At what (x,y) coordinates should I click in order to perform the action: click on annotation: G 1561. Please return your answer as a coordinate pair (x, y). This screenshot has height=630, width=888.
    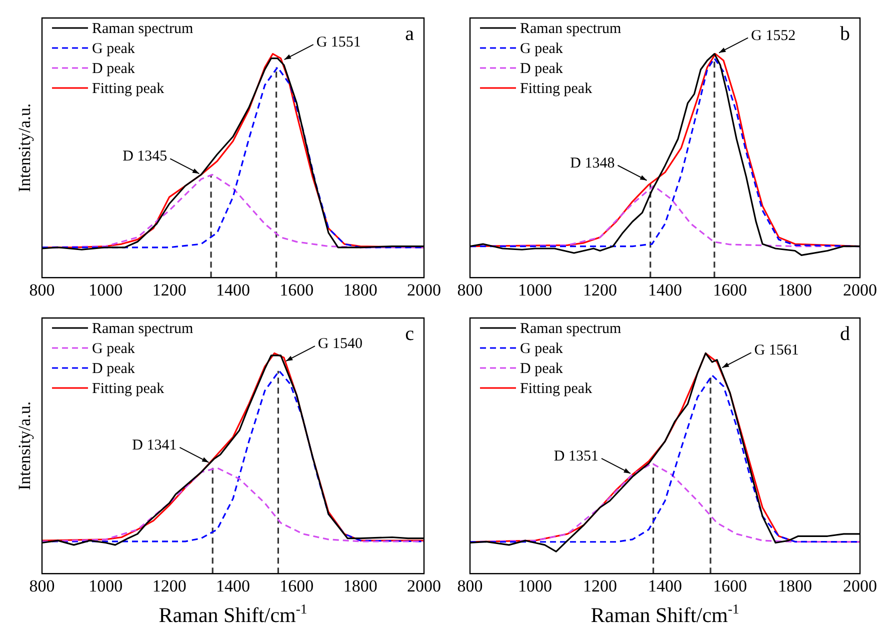
    Looking at the image, I should click on (776, 350).